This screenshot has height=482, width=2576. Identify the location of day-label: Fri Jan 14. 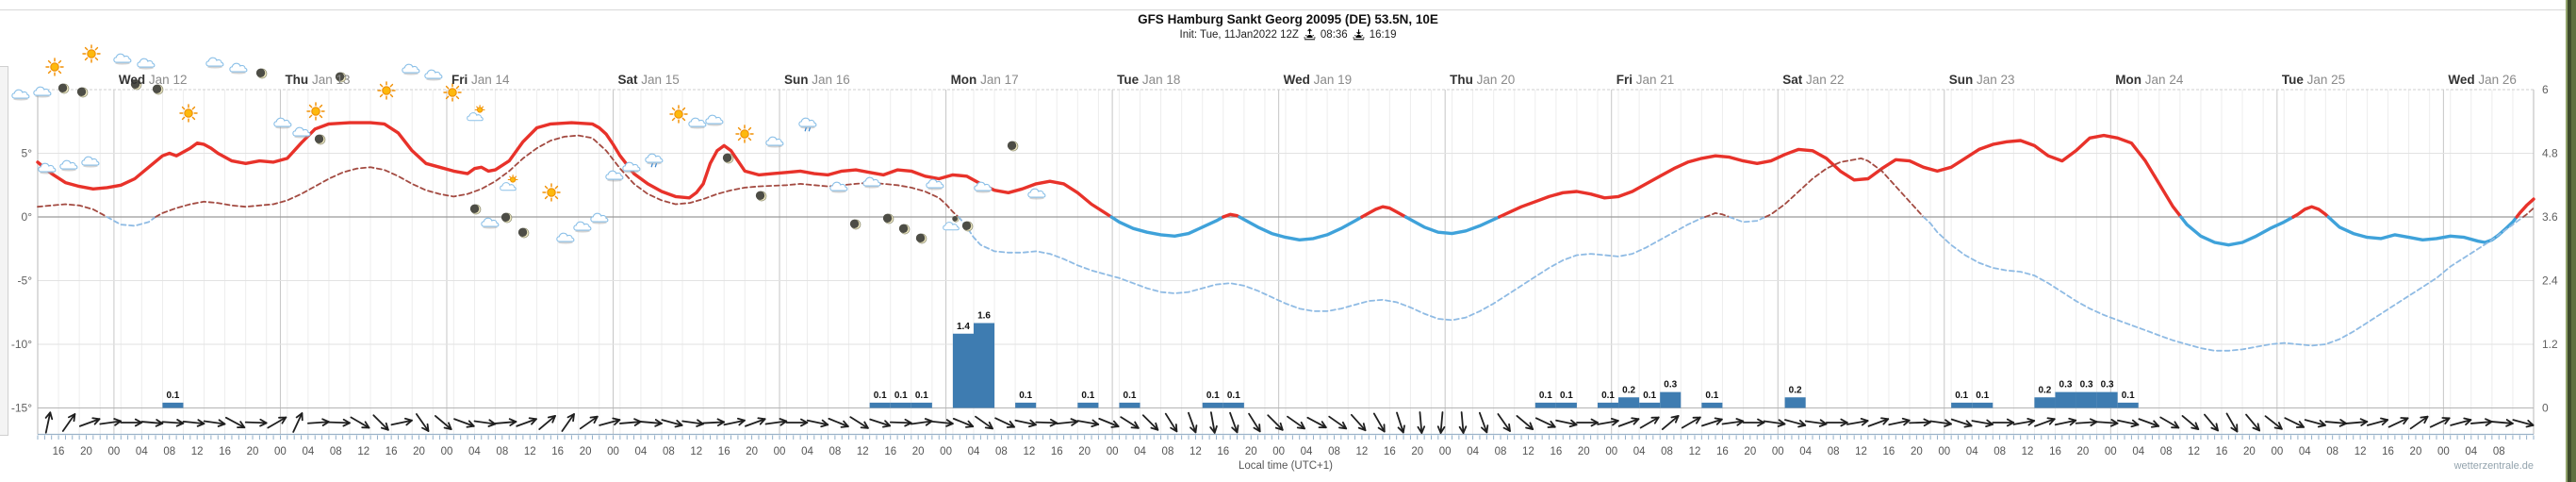
(480, 80).